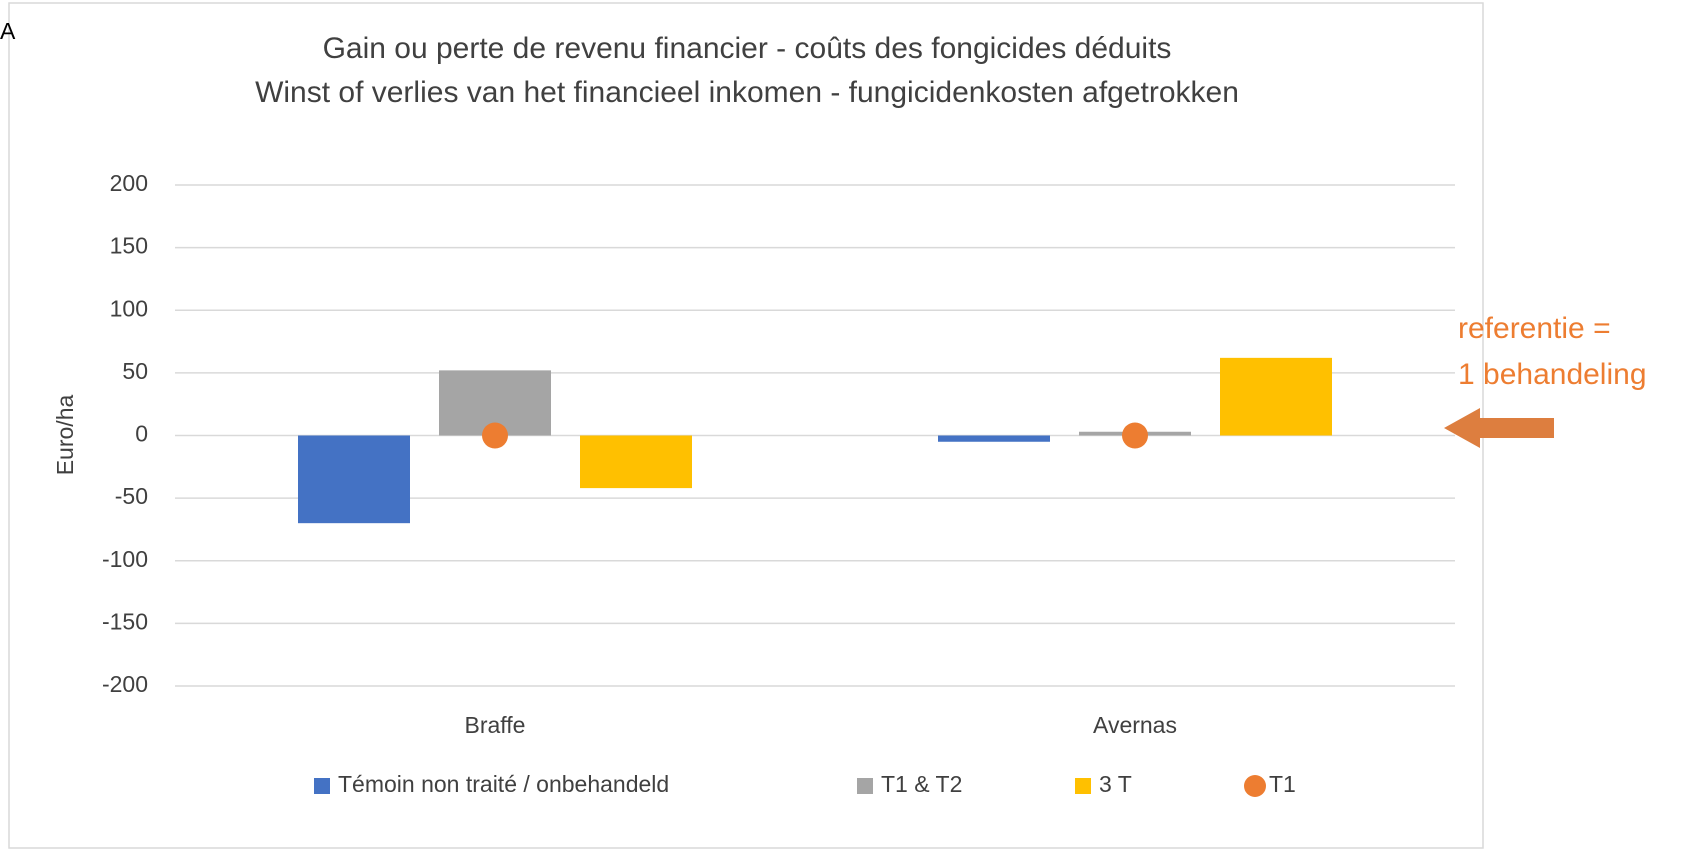 The image size is (1685, 850). What do you see at coordinates (1462, 428) in the screenshot?
I see `arrow-head` at bounding box center [1462, 428].